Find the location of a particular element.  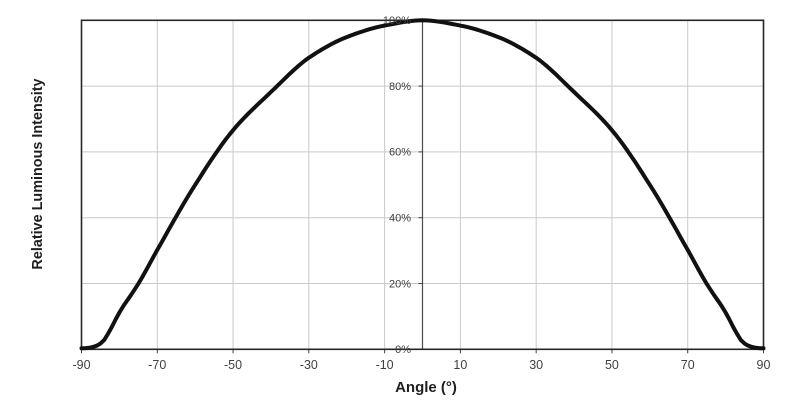

svg-text: 0% is located at coordinates (403, 350).